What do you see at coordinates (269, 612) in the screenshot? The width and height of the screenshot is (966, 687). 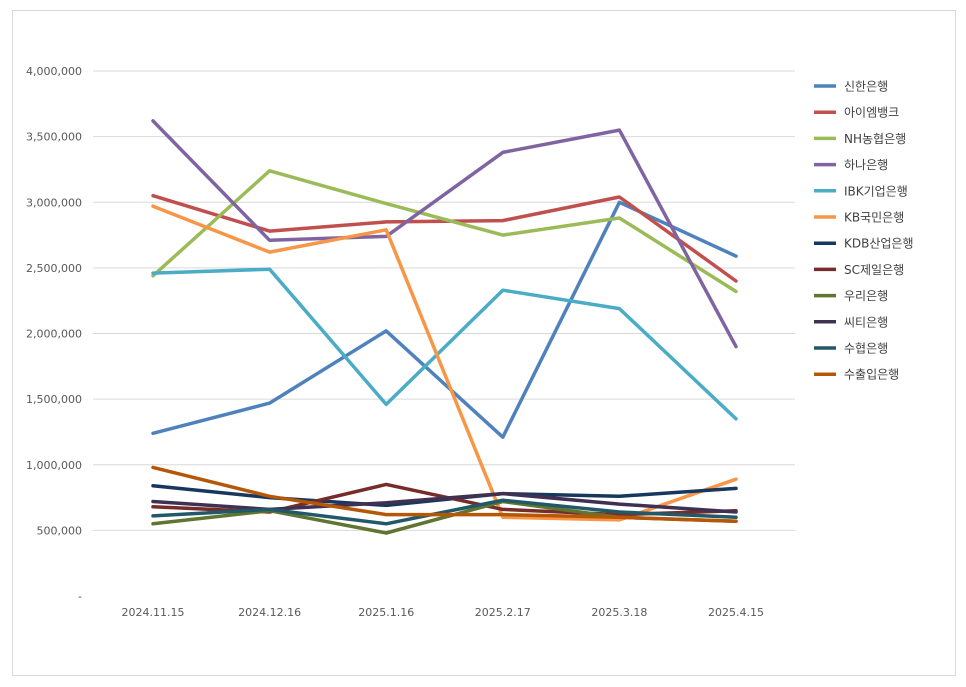 I see `x-tick-label: 2024.12.16` at bounding box center [269, 612].